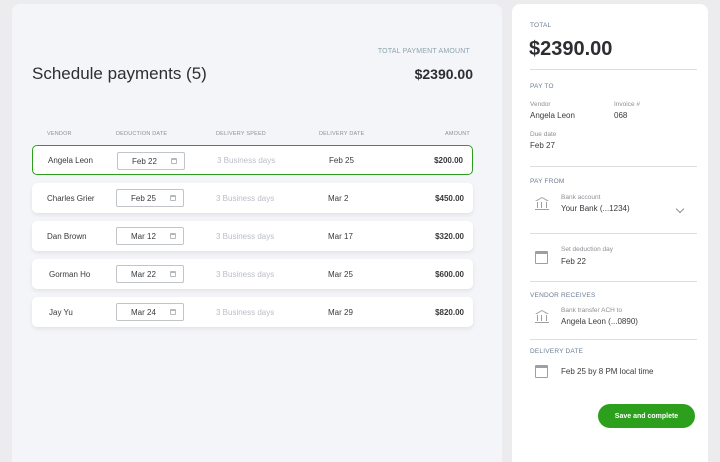  What do you see at coordinates (542, 145) in the screenshot?
I see `due-date-value: Feb 27` at bounding box center [542, 145].